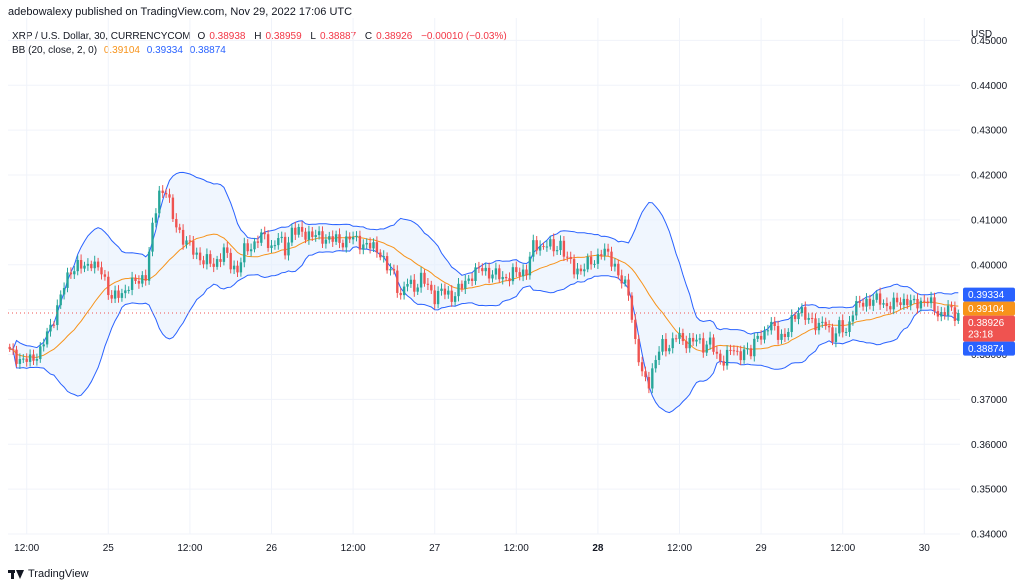 This screenshot has height=588, width=1024. What do you see at coordinates (55, 50) in the screenshot?
I see `bb-indicator-name: BB (20, close, 2, 0)` at bounding box center [55, 50].